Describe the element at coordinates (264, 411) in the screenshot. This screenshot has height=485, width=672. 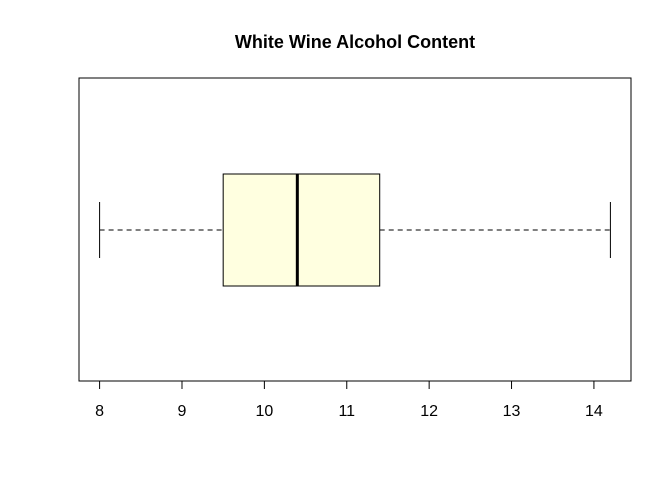
I see `x-tick-label: 10` at that location.